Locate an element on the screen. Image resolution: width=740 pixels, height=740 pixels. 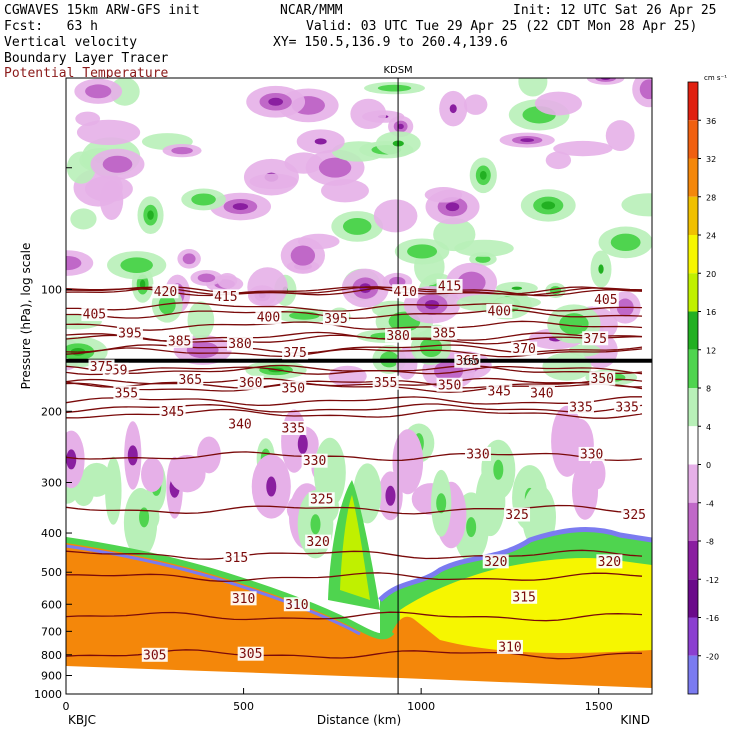
cross-section-coords: XY= 150.5,136.9 to 260.4,139.6 is located at coordinates (390, 42).